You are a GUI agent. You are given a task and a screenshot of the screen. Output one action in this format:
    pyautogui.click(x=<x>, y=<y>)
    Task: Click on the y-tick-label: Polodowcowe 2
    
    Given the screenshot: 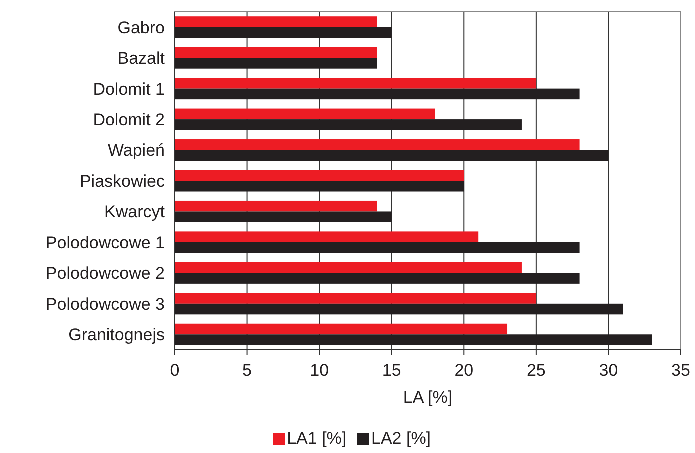 What is the action you would take?
    pyautogui.click(x=105, y=274)
    